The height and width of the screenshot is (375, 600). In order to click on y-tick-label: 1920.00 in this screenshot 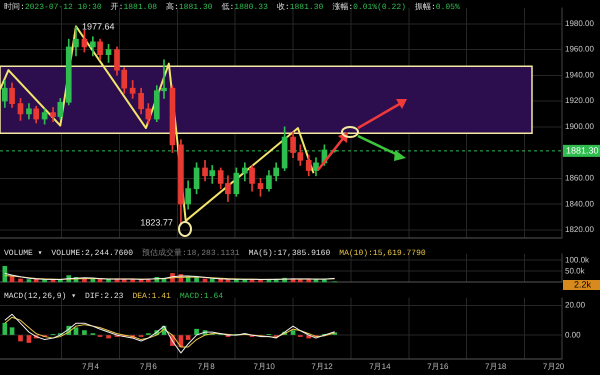, I will do `click(579, 101)`.